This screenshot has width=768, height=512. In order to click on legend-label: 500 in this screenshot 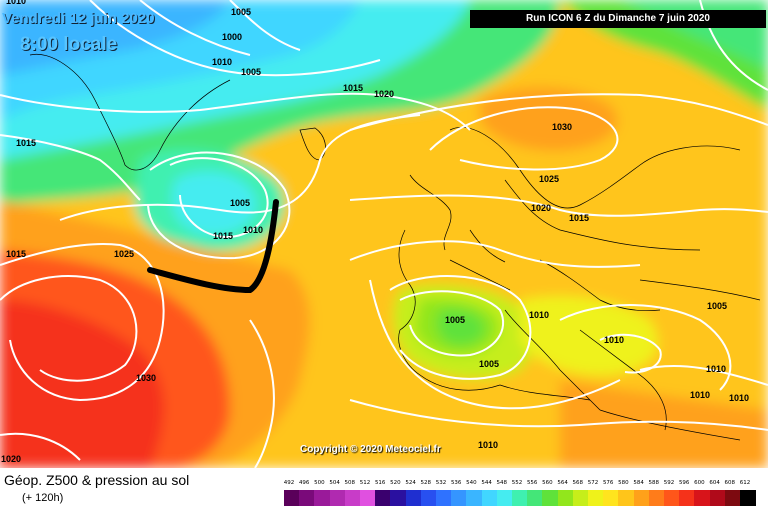, I will do `click(319, 483)`.